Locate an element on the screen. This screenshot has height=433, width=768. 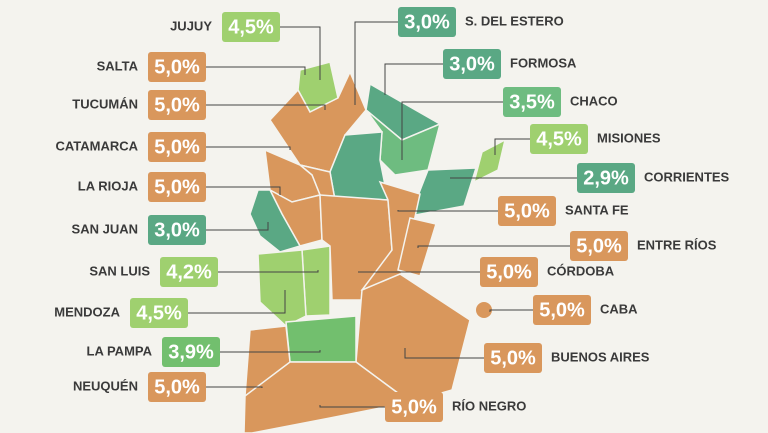
entre-rios is located at coordinates (417, 247).